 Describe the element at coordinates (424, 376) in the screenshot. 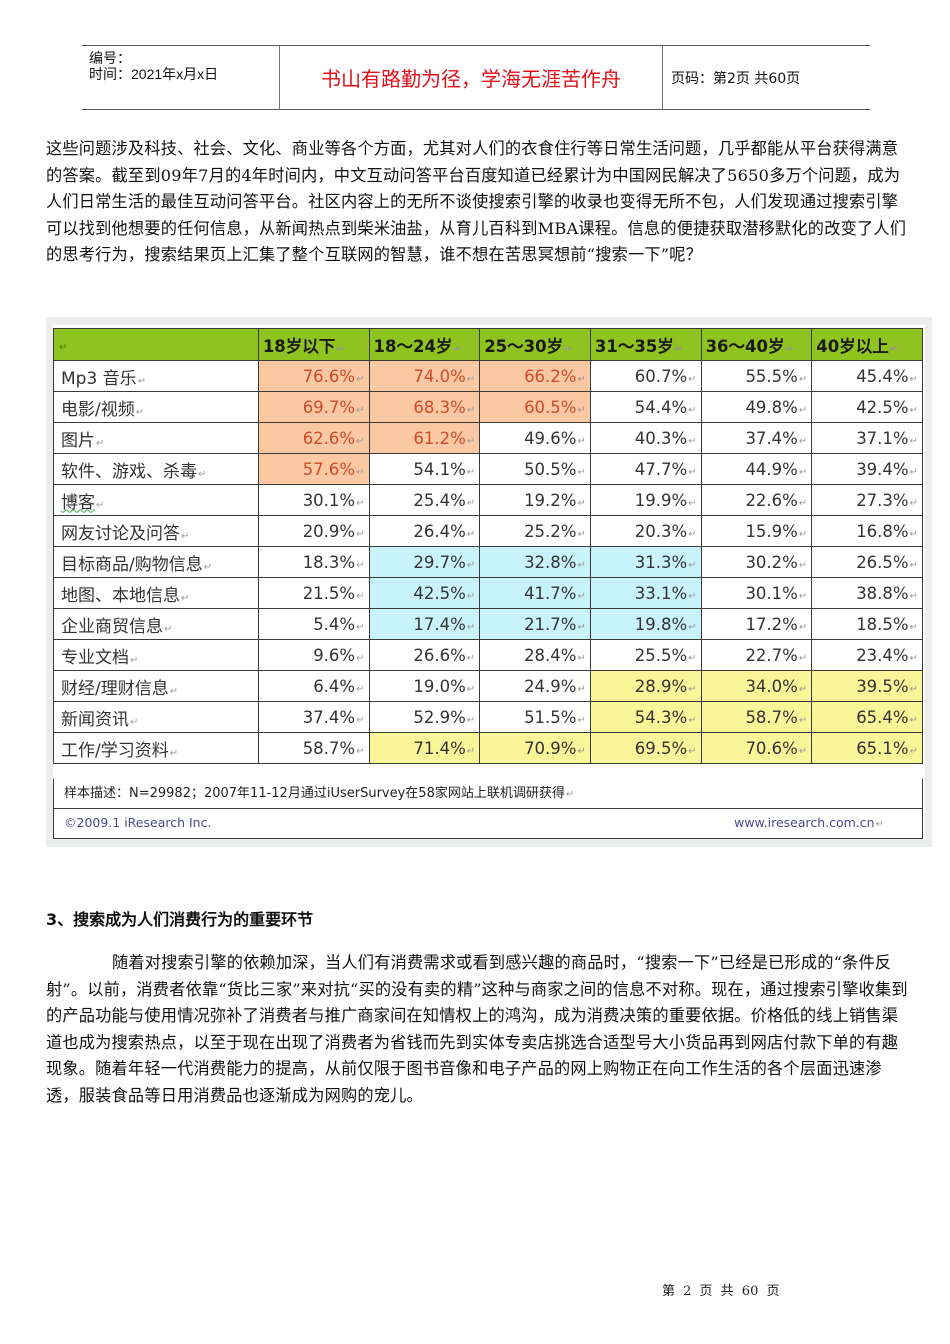

I see `value-cell: 74.0%↵` at that location.